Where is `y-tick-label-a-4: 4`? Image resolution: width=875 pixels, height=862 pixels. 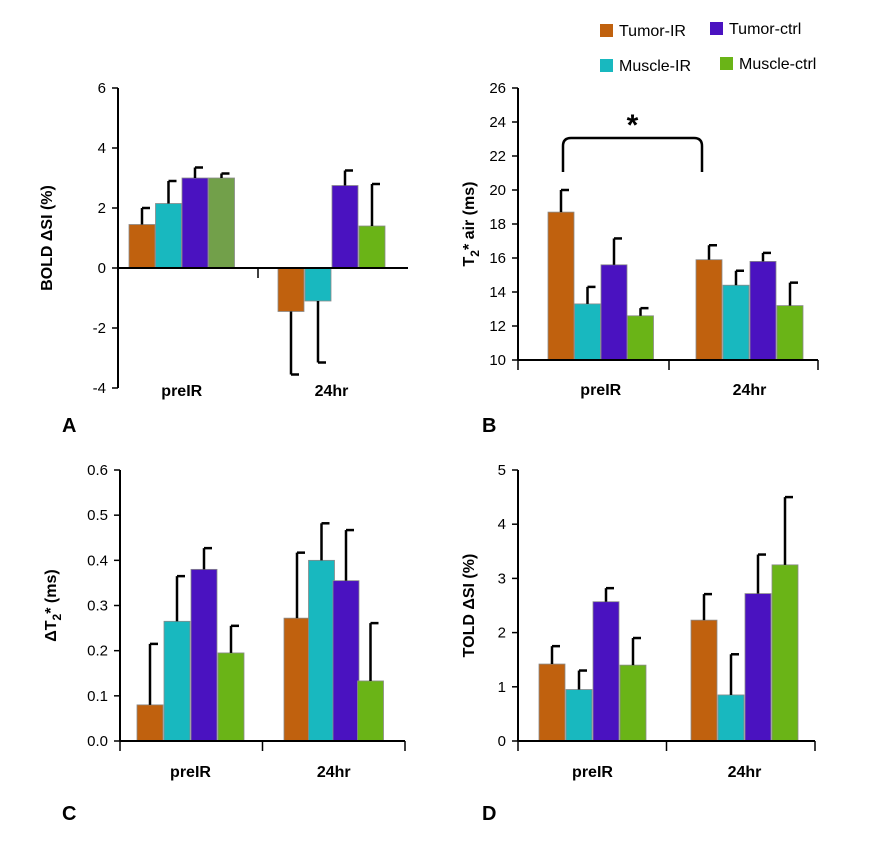
y-tick-label-a-4: 4 is located at coordinates (102, 148).